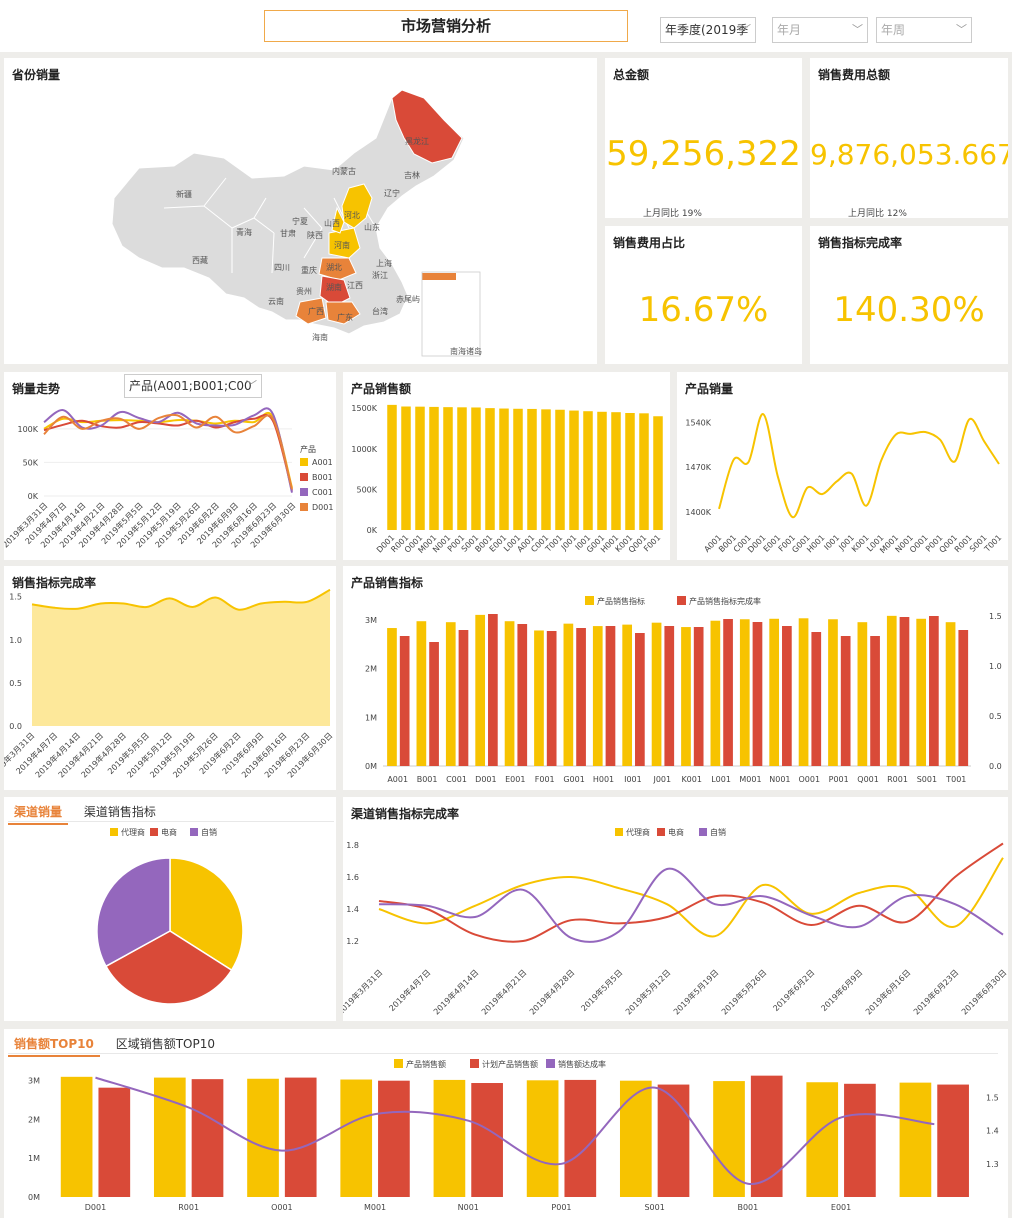 The width and height of the screenshot is (1012, 1218). Describe the element at coordinates (446, 26) in the screenshot. I see `page-title: 市场营销分析` at that location.